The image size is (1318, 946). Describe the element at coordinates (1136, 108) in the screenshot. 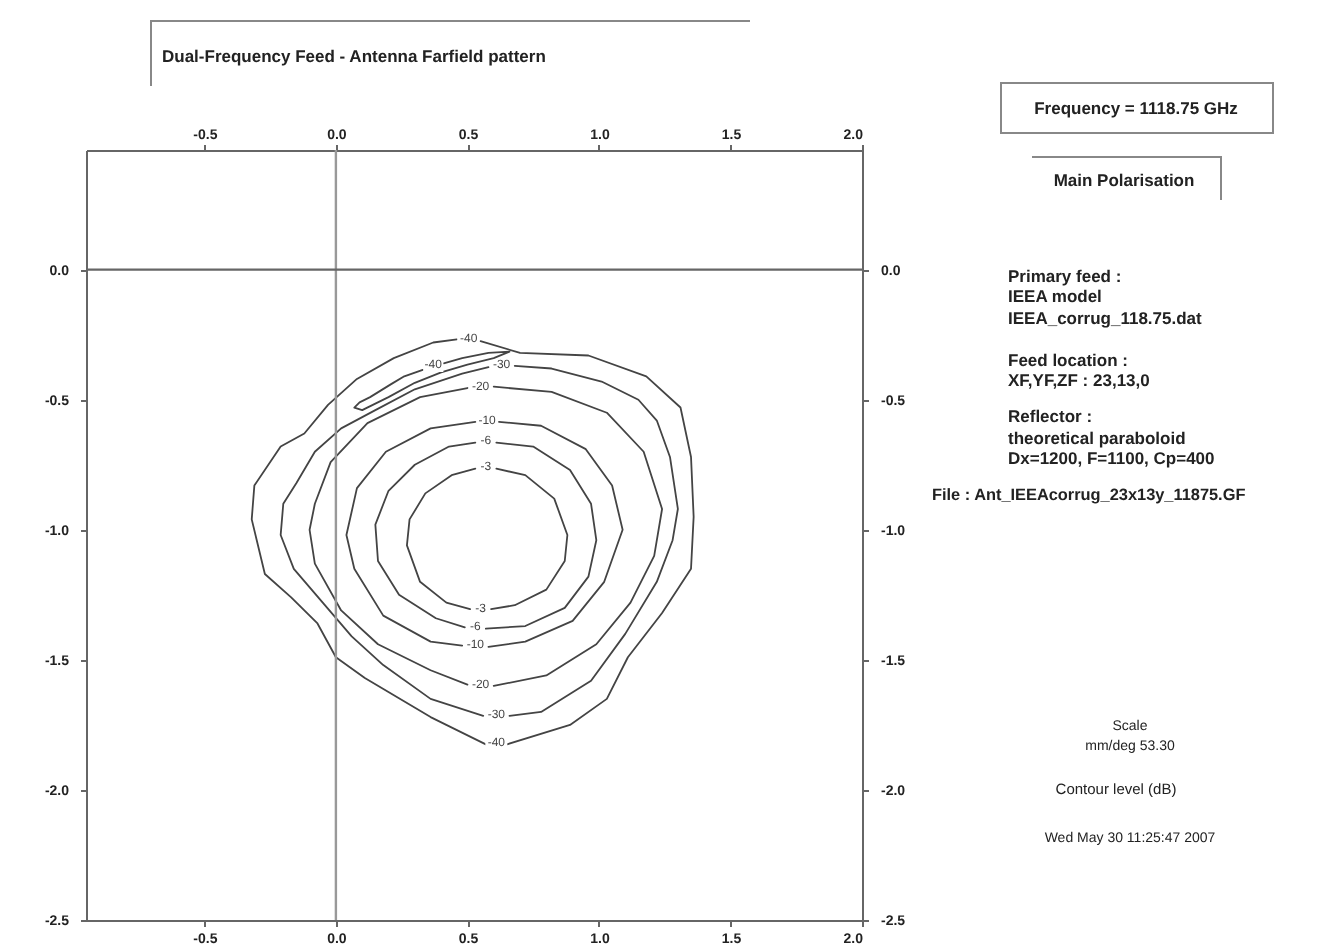

I see `text: Frequency = 1118.75 GHz` at that location.